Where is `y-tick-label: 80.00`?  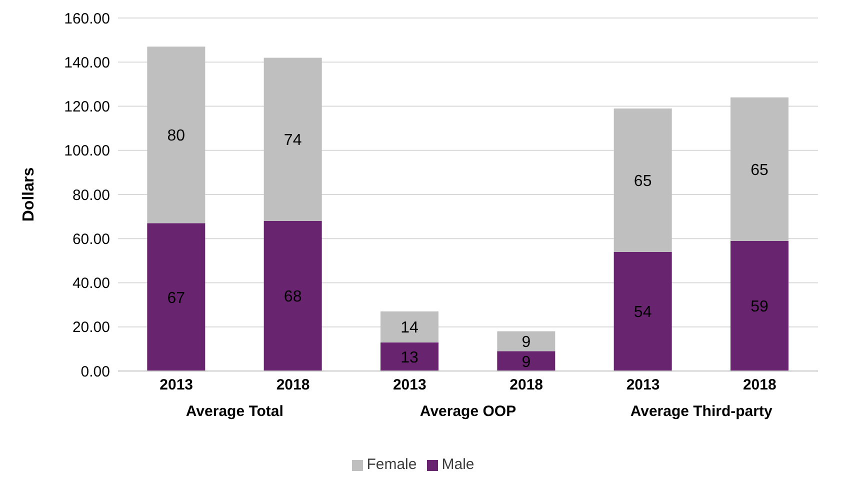 y-tick-label: 80.00 is located at coordinates (91, 195).